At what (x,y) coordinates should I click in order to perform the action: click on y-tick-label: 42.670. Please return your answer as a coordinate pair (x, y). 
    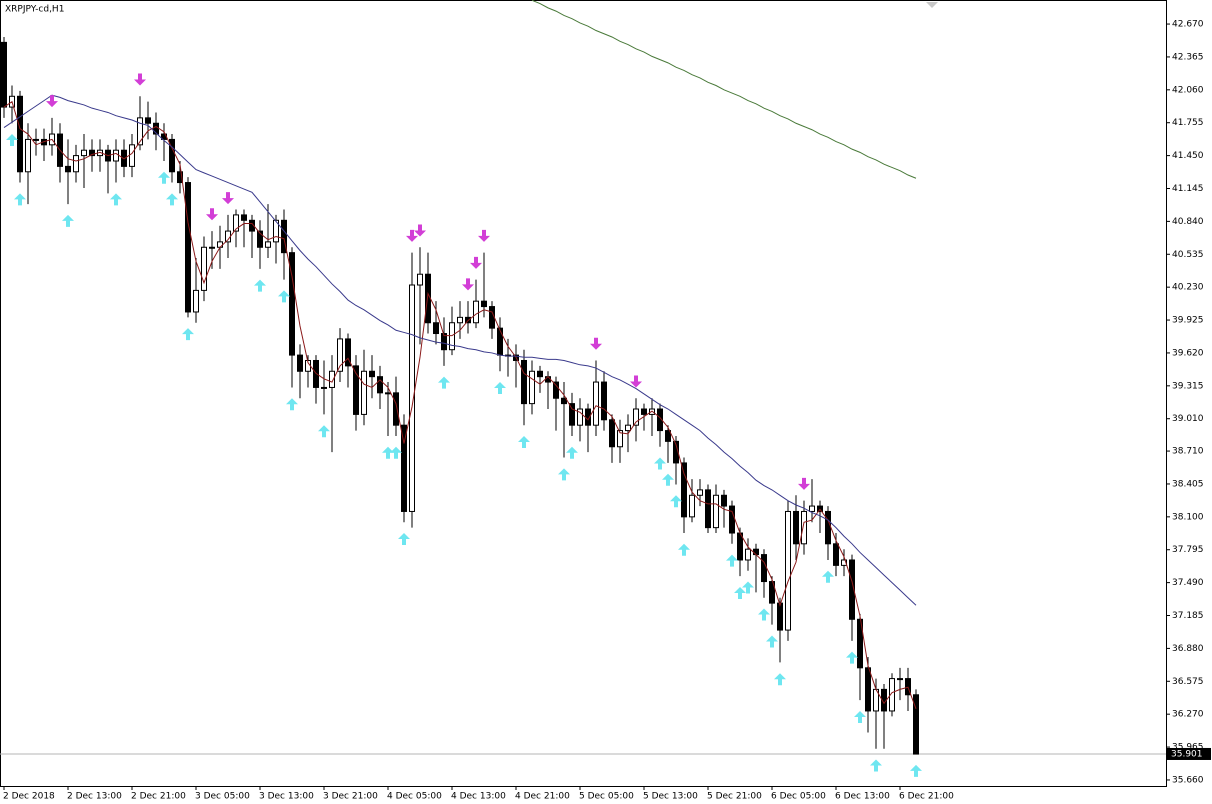
    Looking at the image, I should click on (1188, 25).